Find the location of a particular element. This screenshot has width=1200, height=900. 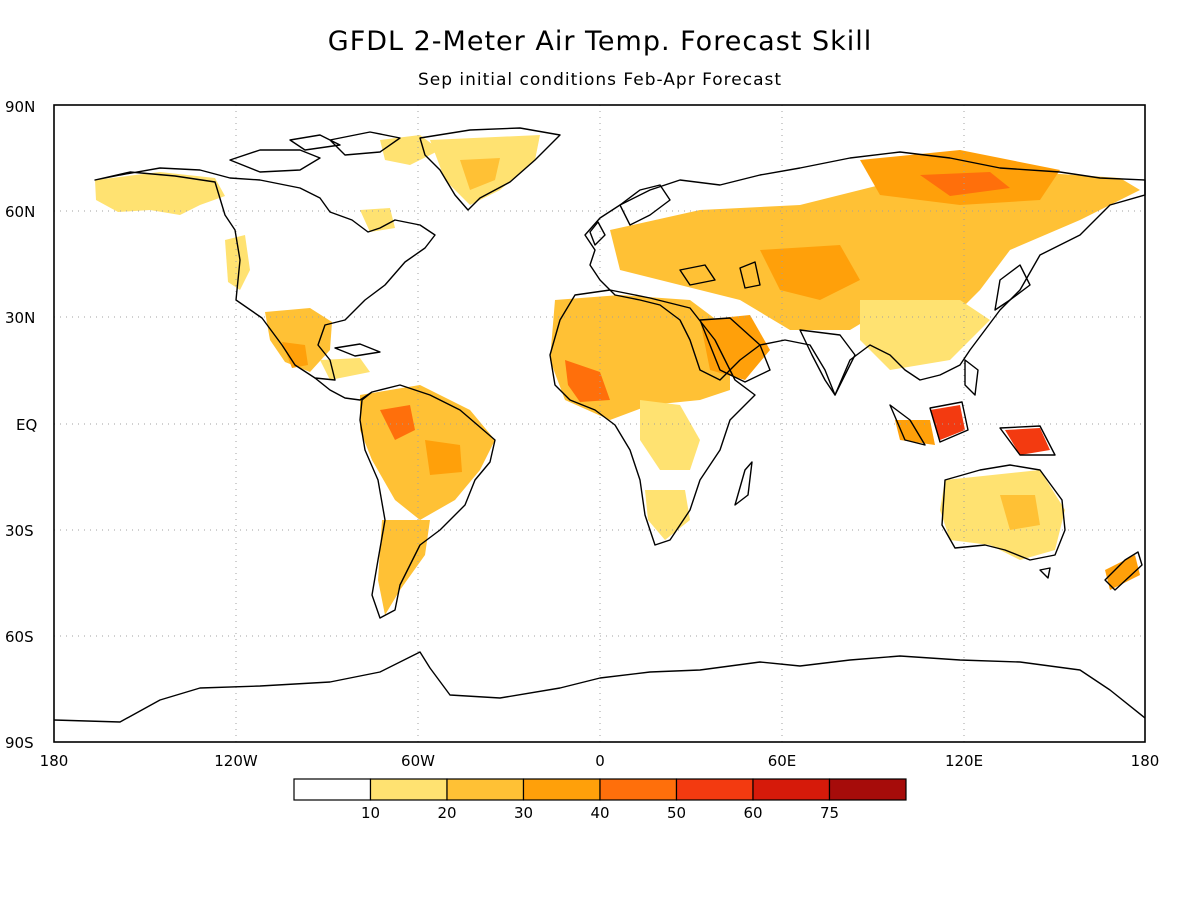

skill-patch-new-zealand is located at coordinates (1122, 572).